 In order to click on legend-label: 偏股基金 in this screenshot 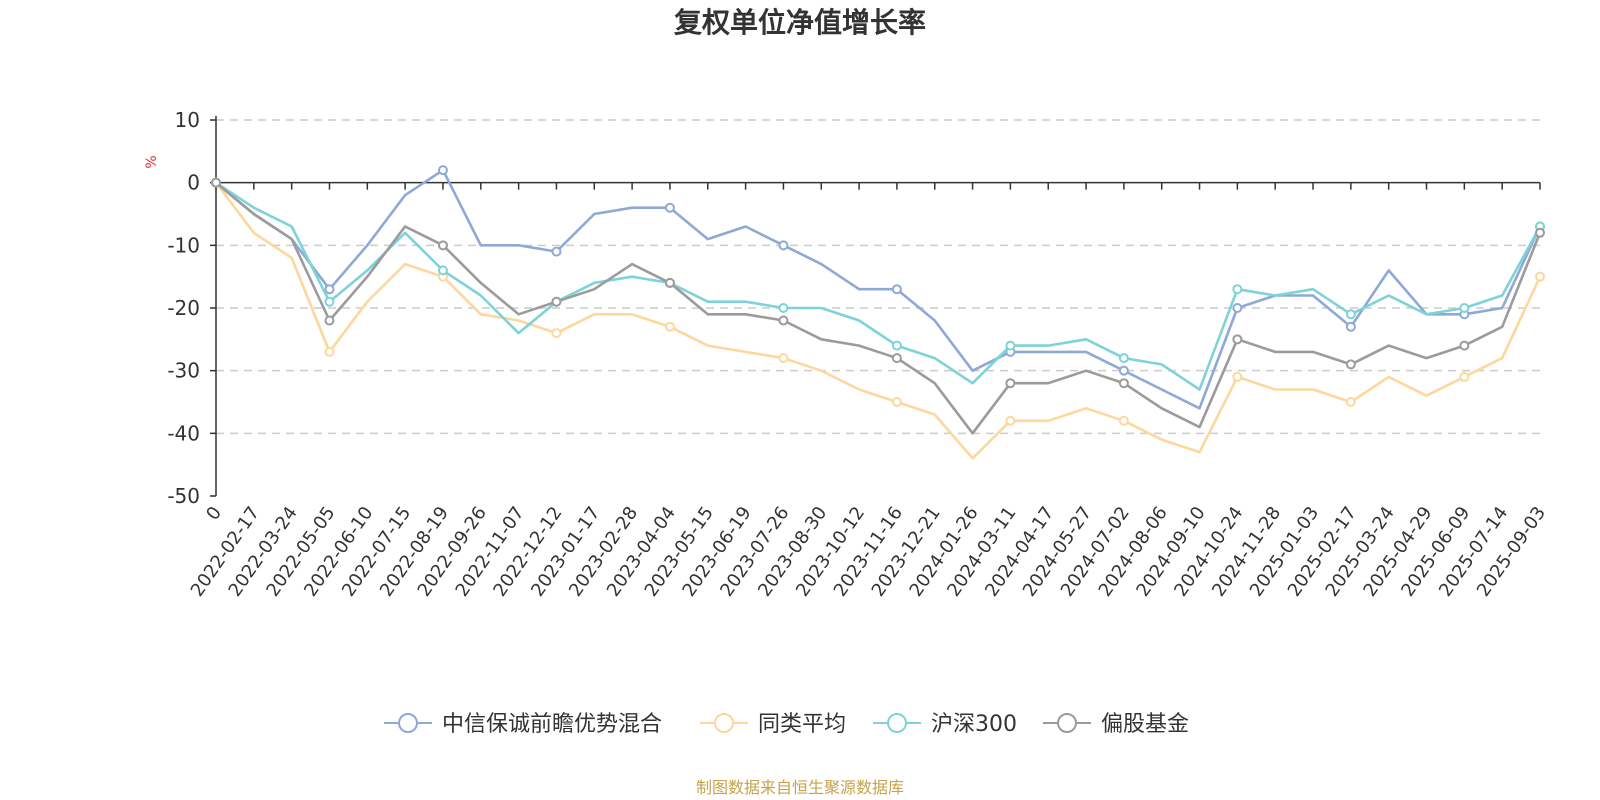, I will do `click(1145, 724)`.